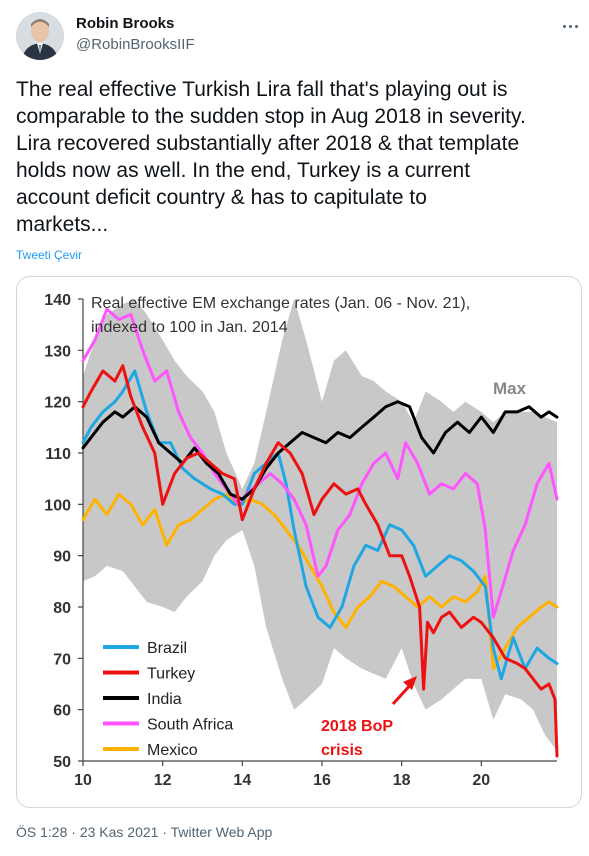 Image resolution: width=589 pixels, height=856 pixels. What do you see at coordinates (135, 44) in the screenshot?
I see `author-handle: @RobinBrooksIIF` at bounding box center [135, 44].